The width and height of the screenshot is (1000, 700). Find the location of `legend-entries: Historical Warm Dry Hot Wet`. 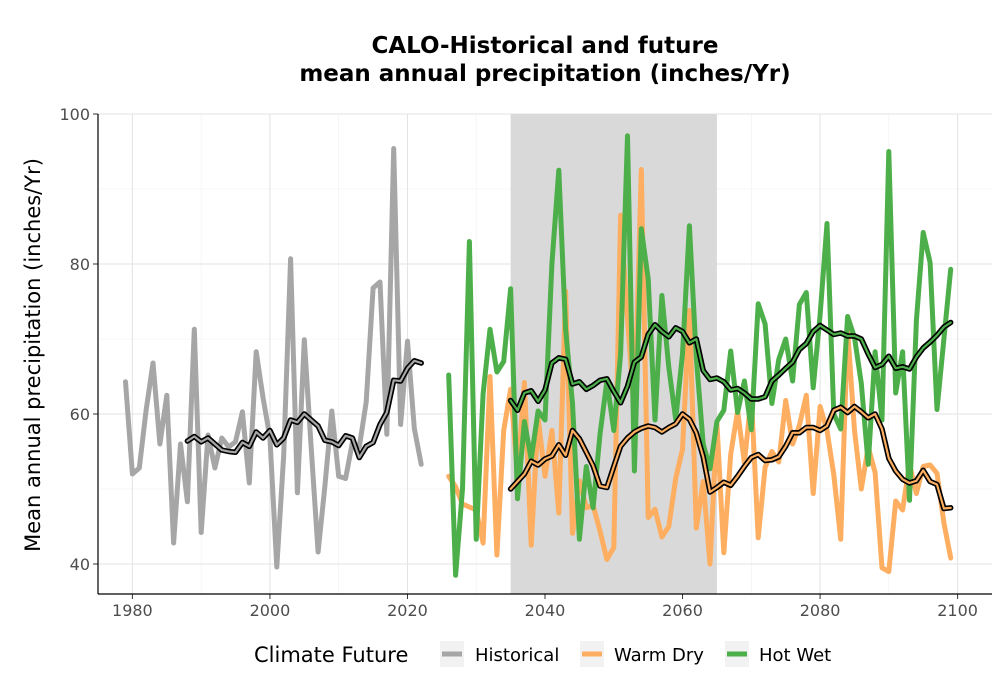

legend-entries: Historical Warm Dry Hot Wet is located at coordinates (635, 654).